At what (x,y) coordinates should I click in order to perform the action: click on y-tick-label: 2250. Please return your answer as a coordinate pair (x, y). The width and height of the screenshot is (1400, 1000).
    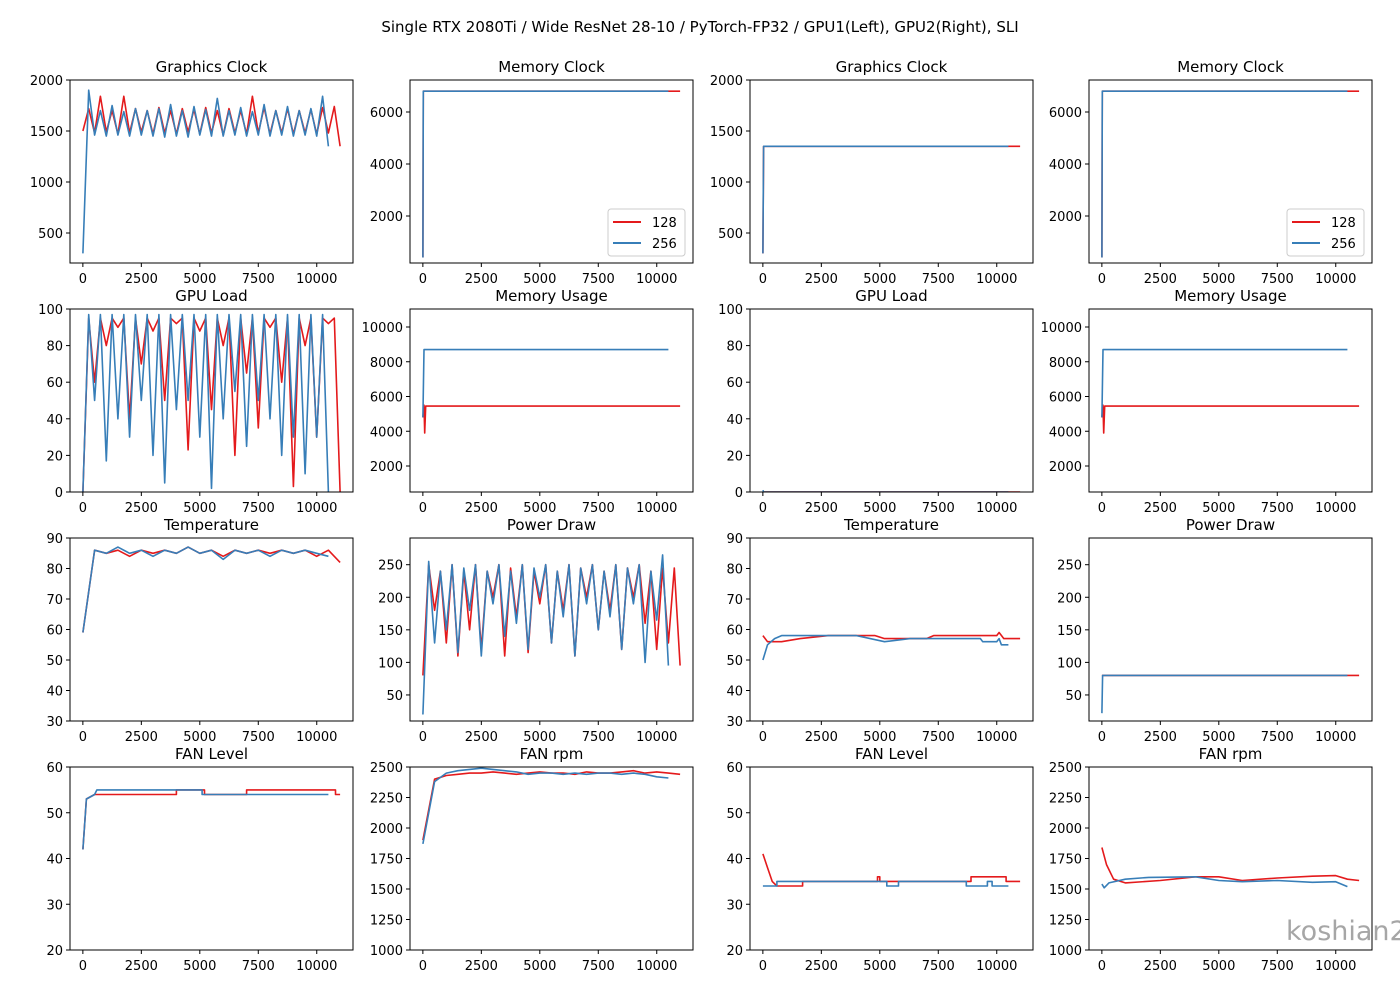
    Looking at the image, I should click on (386, 799).